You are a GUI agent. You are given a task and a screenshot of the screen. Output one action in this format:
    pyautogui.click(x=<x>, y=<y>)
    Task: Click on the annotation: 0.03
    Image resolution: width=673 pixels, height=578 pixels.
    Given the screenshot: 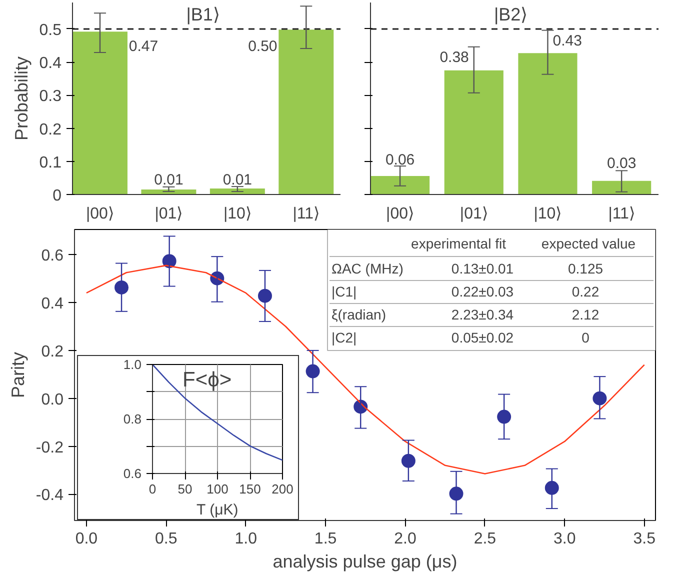 What is the action you would take?
    pyautogui.click(x=621, y=163)
    